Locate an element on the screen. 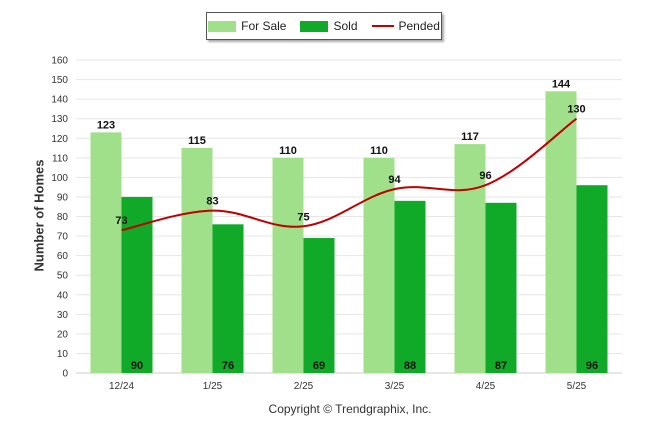  data-label-sold: 69 is located at coordinates (319, 366).